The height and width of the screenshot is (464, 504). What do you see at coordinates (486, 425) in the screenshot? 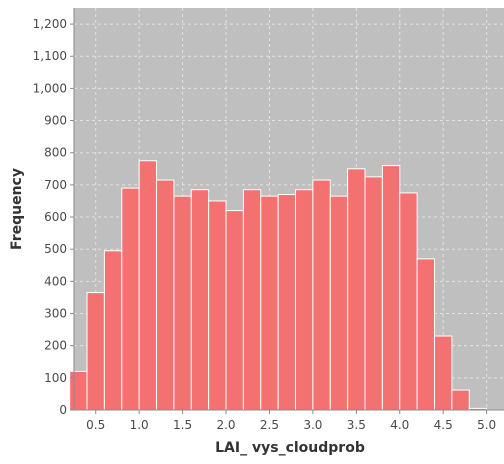
I see `x-tick-label: 5.0` at bounding box center [486, 425].